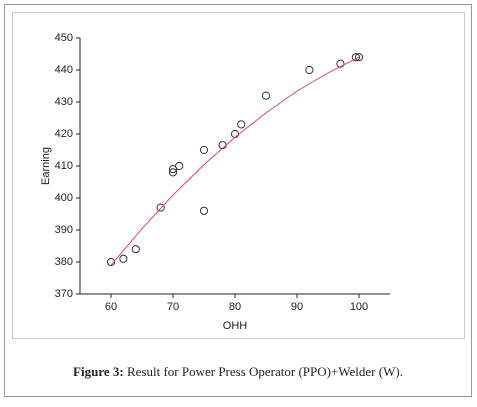 This screenshot has height=407, width=477. What do you see at coordinates (297, 307) in the screenshot?
I see `x-tick-label: 90` at bounding box center [297, 307].